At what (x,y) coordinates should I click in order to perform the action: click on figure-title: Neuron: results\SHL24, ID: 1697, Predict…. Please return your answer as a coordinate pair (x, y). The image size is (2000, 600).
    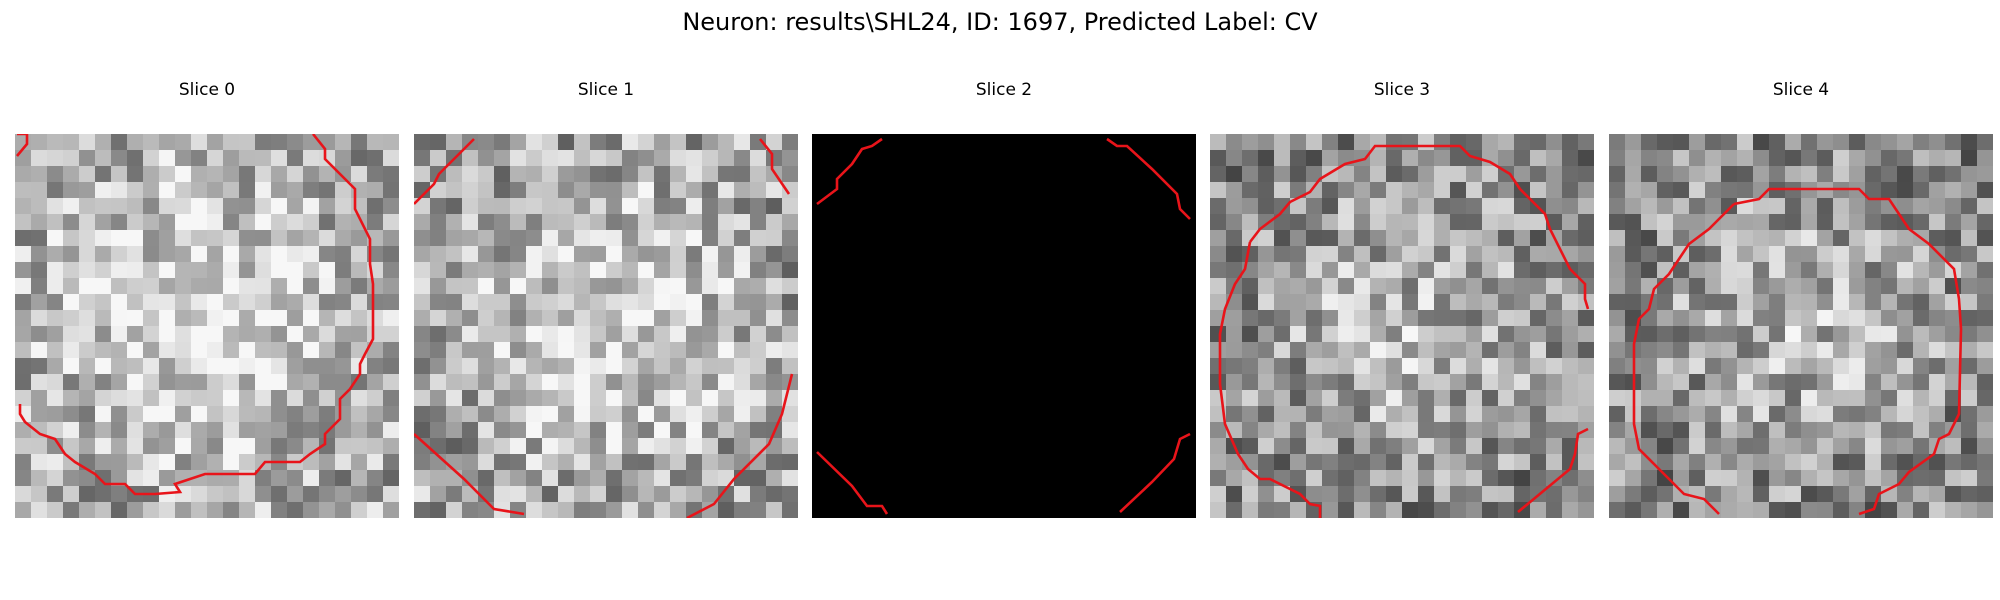
    Looking at the image, I should click on (1000, 22).